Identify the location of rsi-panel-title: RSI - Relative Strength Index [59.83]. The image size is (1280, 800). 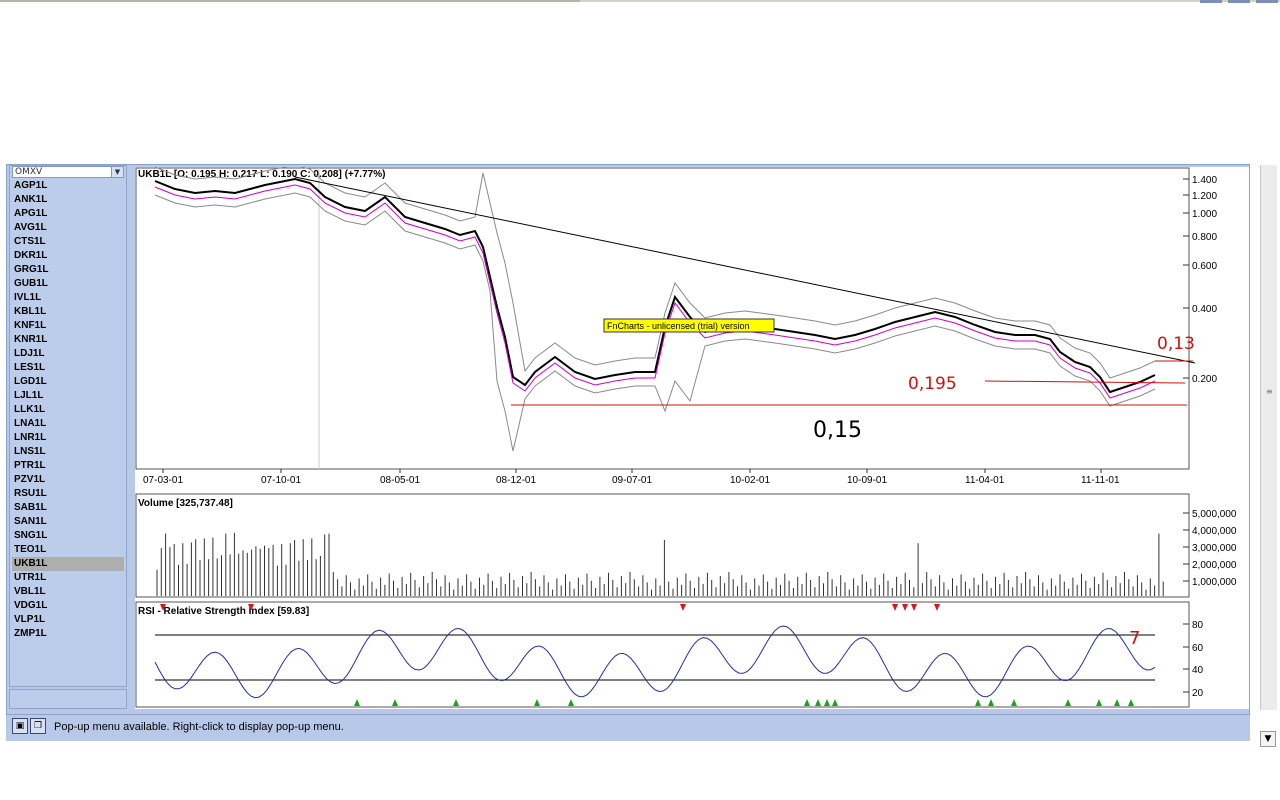
(223, 611).